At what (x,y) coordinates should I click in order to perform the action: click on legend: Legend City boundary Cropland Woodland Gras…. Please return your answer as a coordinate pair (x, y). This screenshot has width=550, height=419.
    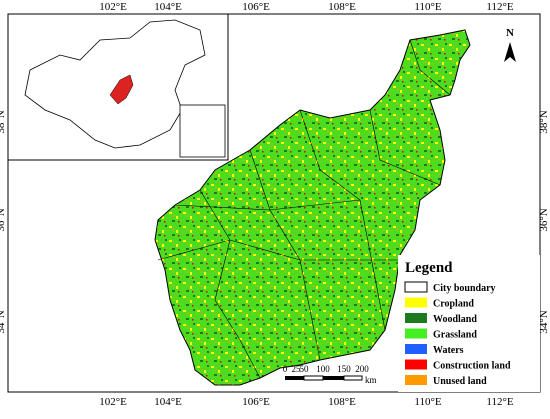
    Looking at the image, I should click on (469, 323).